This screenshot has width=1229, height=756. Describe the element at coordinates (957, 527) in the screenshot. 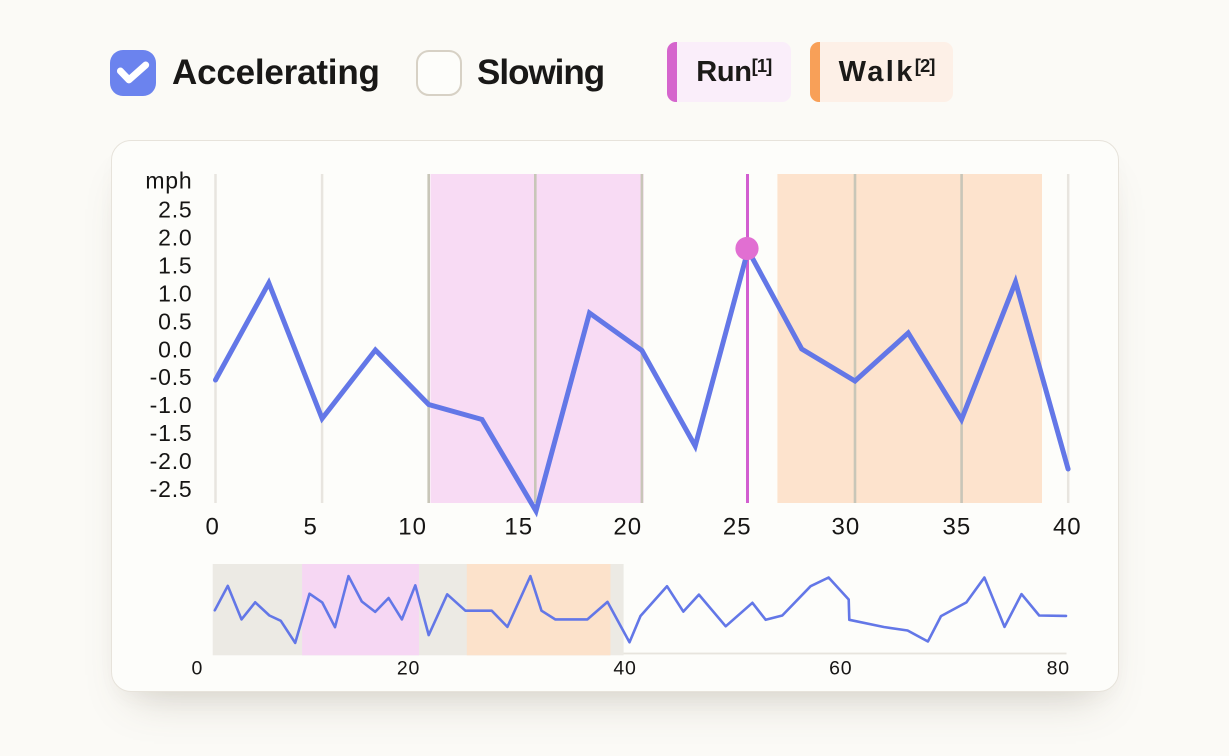

I see `svg-text: 35` at that location.